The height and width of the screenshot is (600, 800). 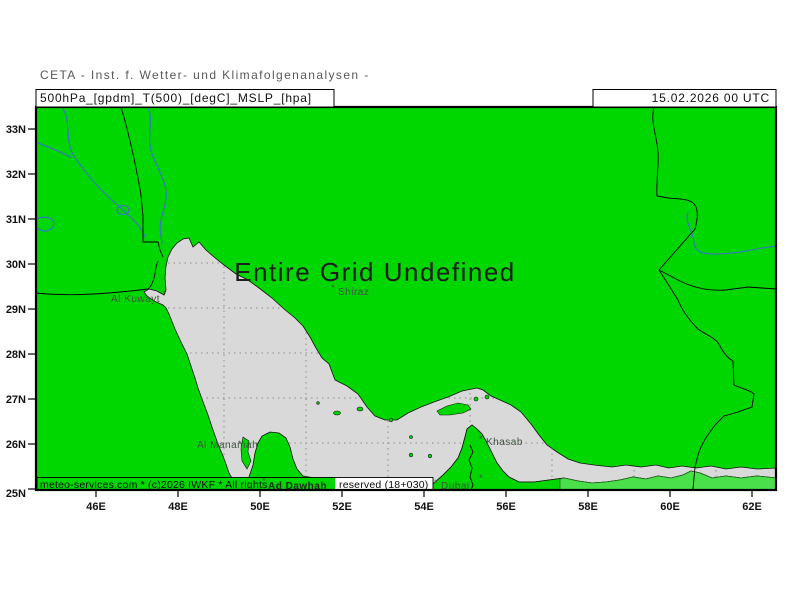 What do you see at coordinates (16, 445) in the screenshot?
I see `lat-label: 26N` at bounding box center [16, 445].